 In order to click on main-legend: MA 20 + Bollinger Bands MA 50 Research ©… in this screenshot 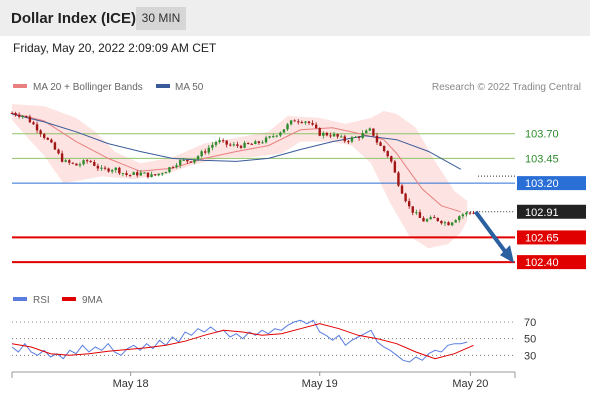, I will do `click(297, 87)`.